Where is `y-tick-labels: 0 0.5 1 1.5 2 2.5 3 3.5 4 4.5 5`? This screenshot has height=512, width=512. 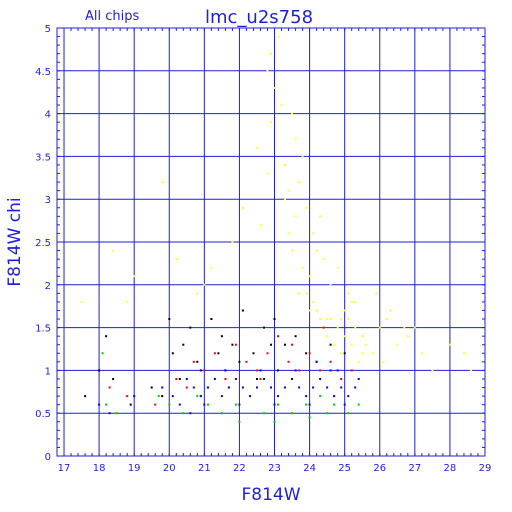 y-tick-labels: 0 0.5 1 1.5 2 2.5 3 3.5 4 4.5 5 is located at coordinates (43, 243).